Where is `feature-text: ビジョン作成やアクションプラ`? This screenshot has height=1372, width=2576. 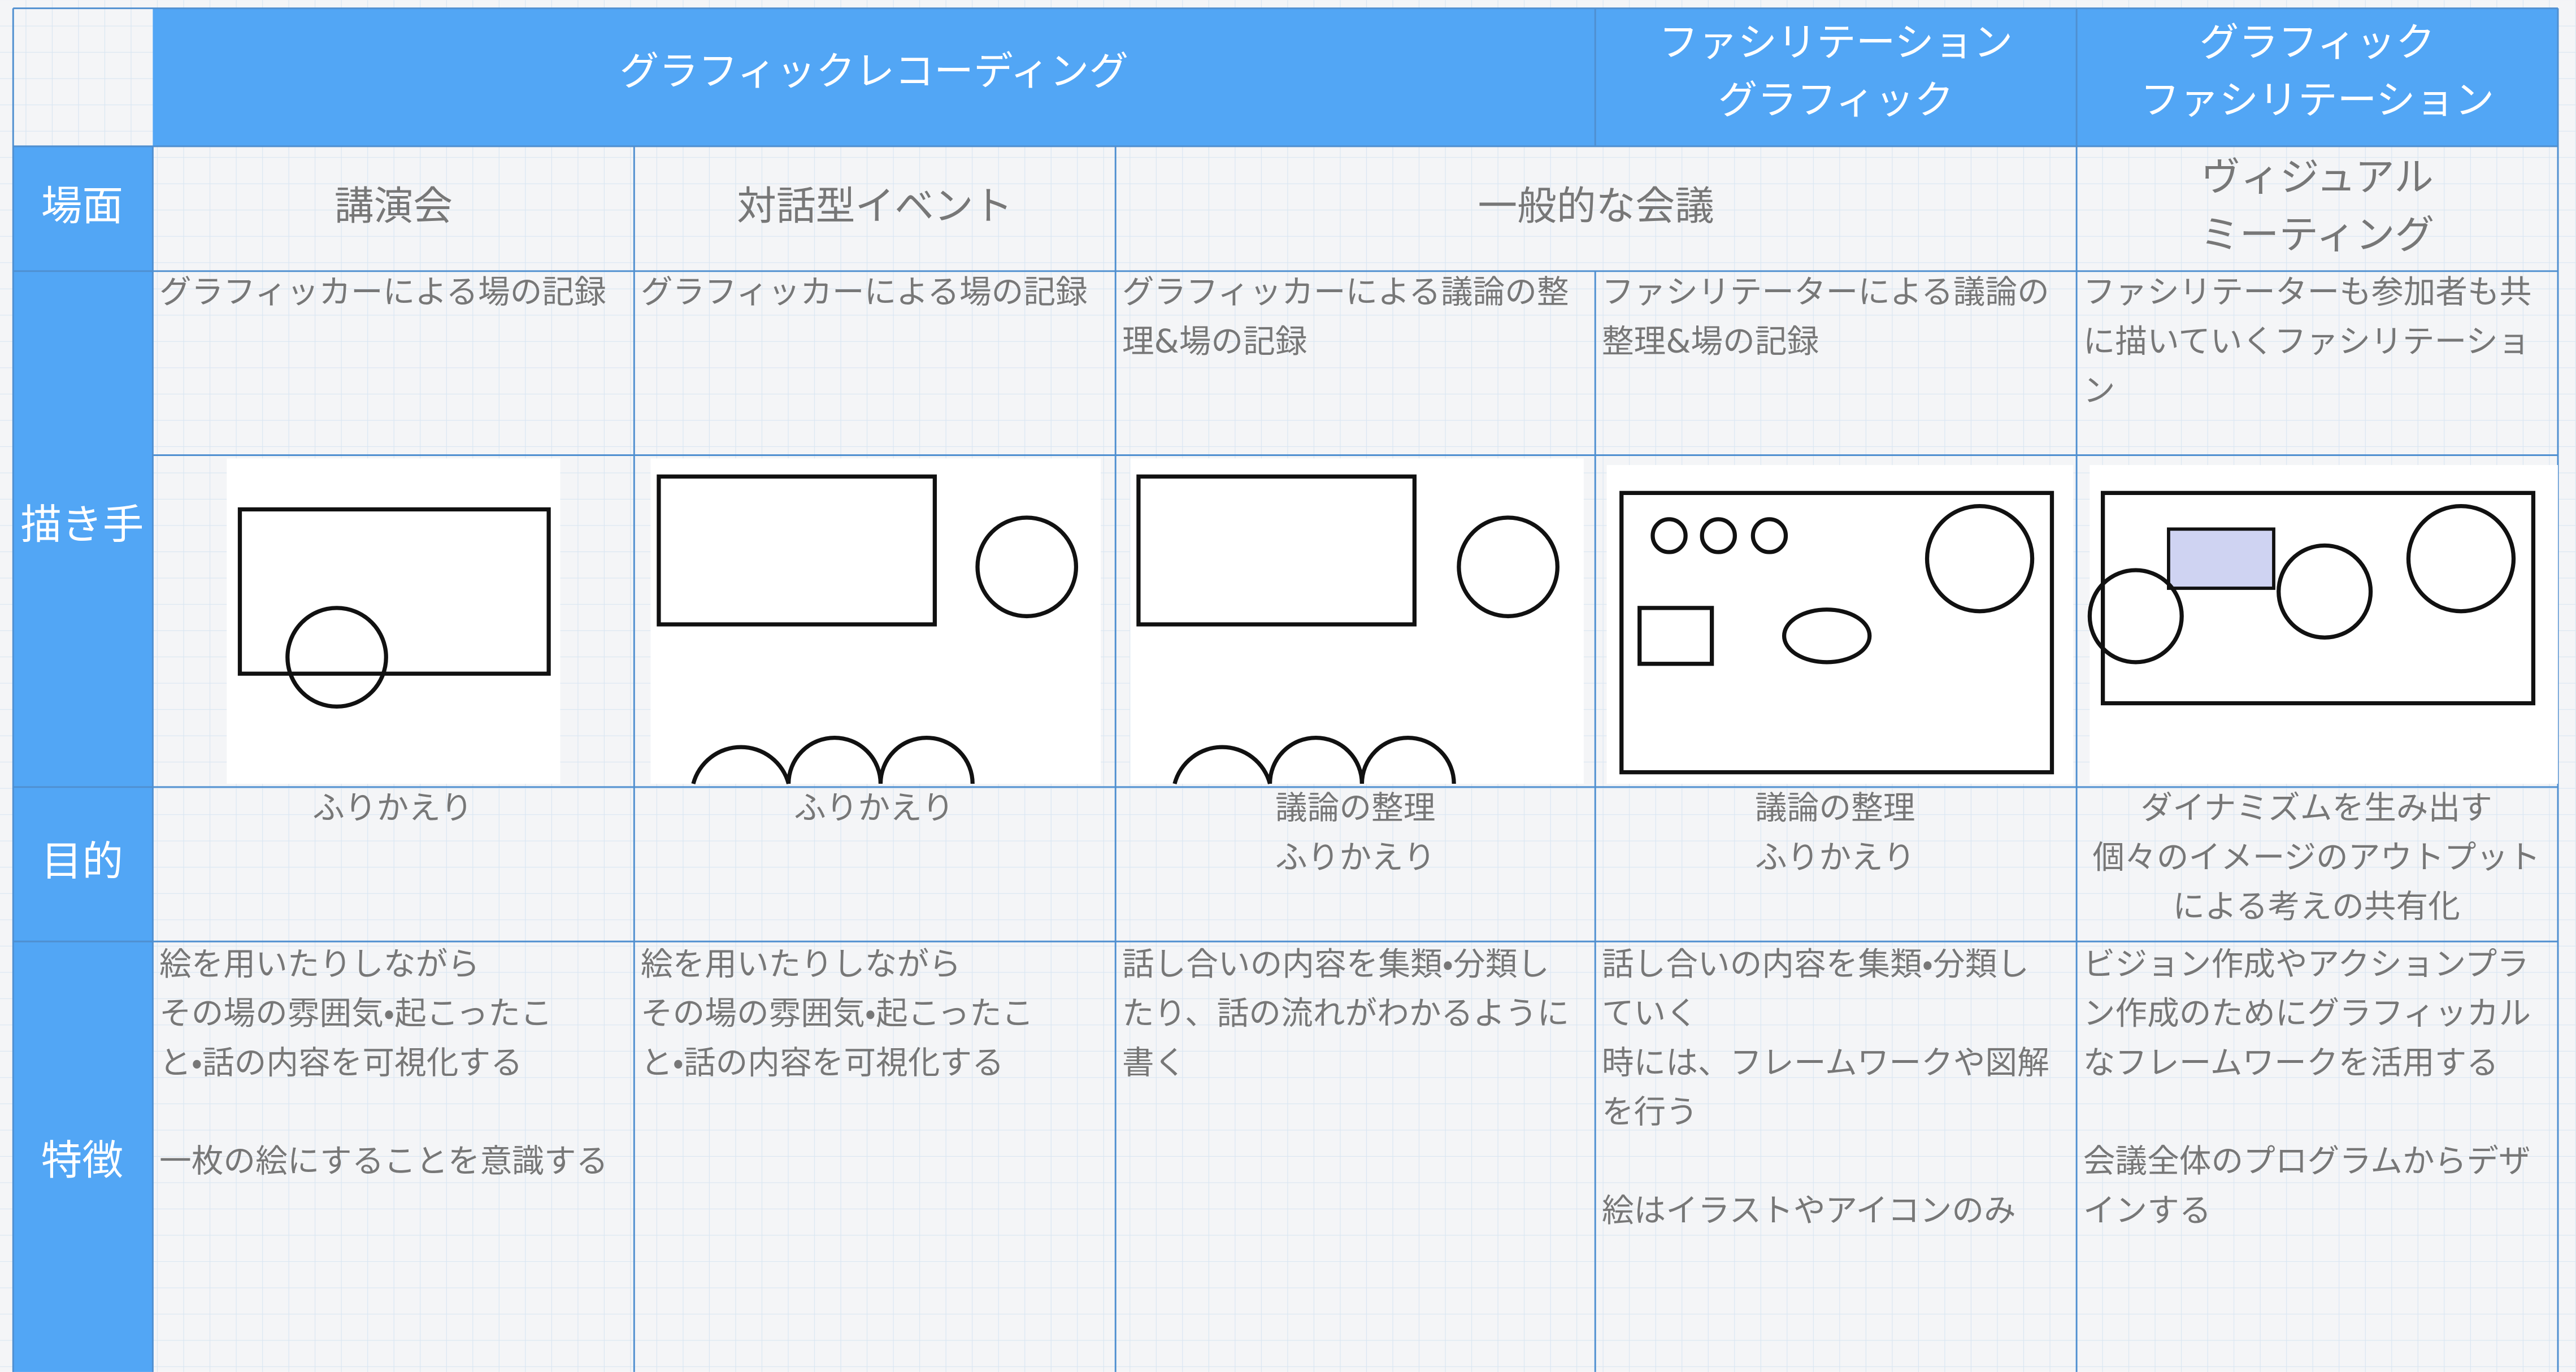
feature-text: ビジョン作成やアクションプラ is located at coordinates (2306, 964).